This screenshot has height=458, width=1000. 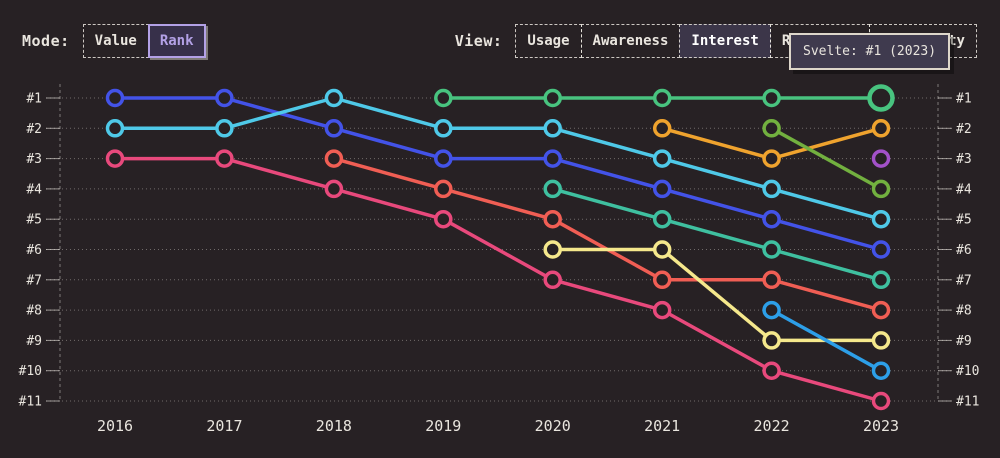 What do you see at coordinates (881, 401) in the screenshot?
I see `data-point-pink-2023` at bounding box center [881, 401].